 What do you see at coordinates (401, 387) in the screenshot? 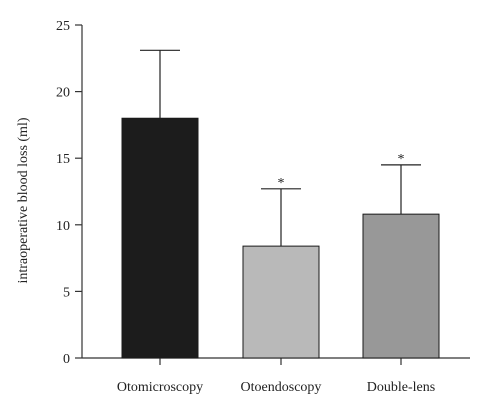
I see `x-tick-label: Double-lens` at bounding box center [401, 387].